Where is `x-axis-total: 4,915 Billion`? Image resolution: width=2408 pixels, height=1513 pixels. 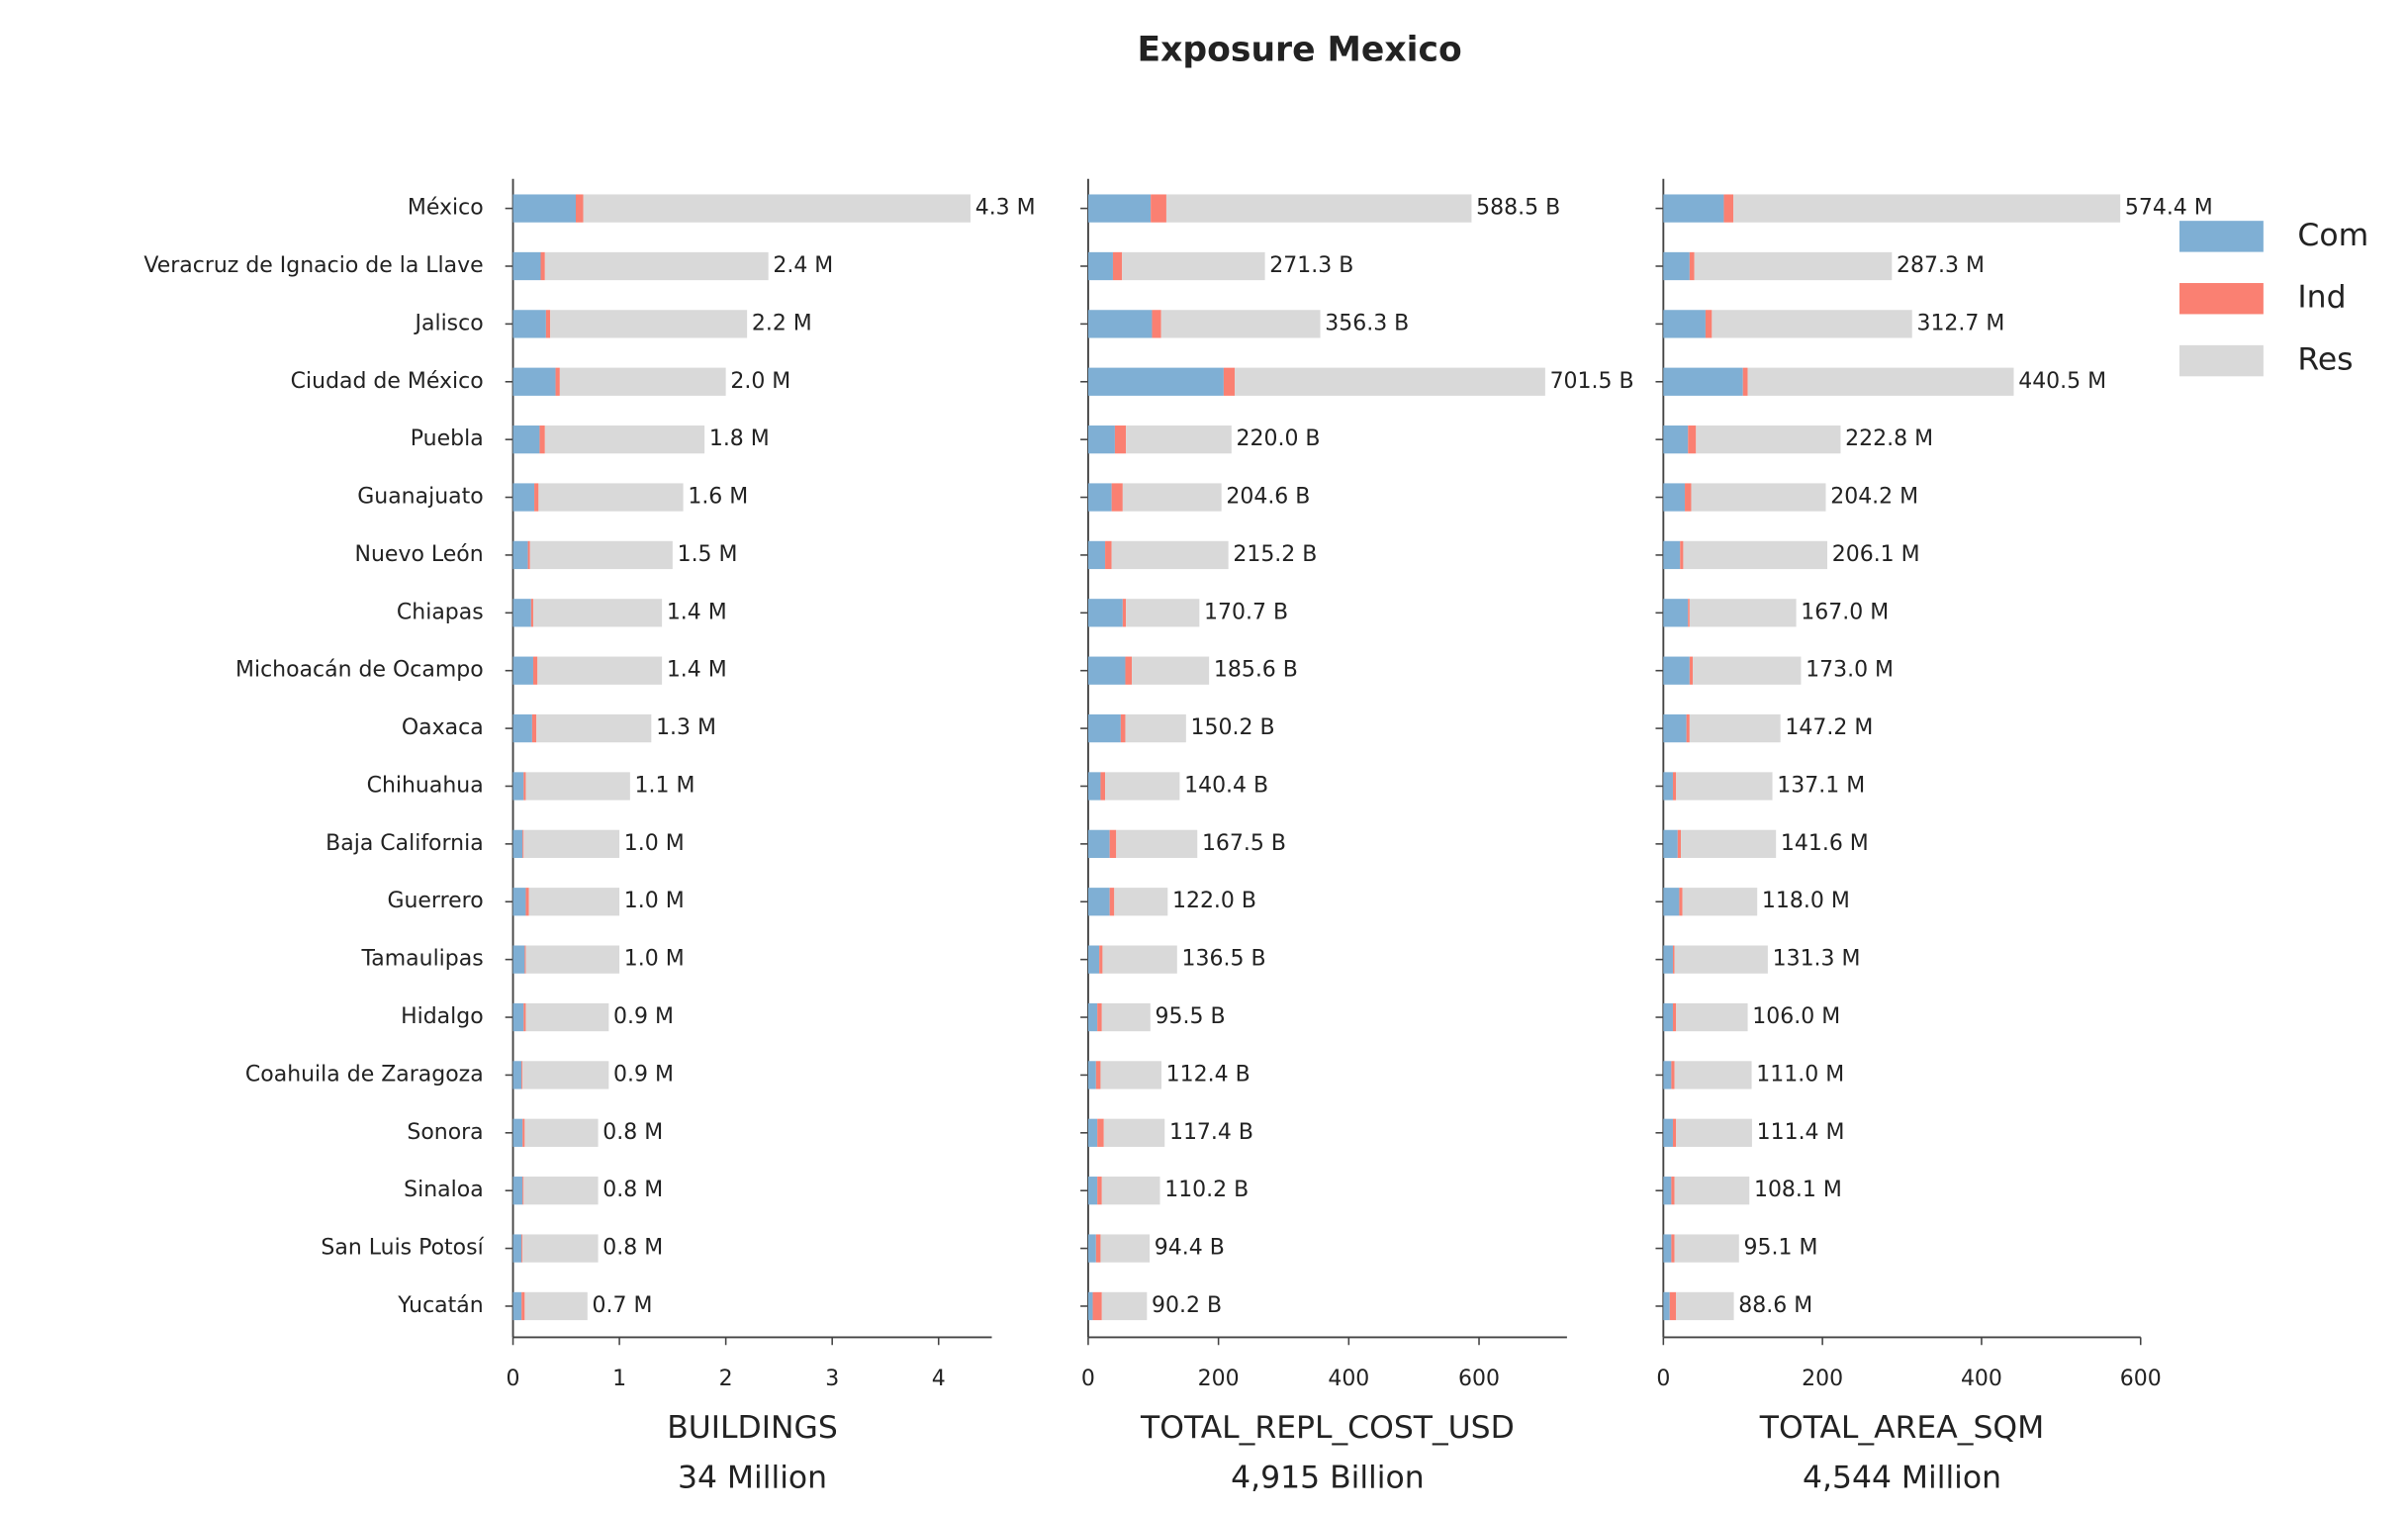
x-axis-total: 4,915 Billion is located at coordinates (1327, 1477).